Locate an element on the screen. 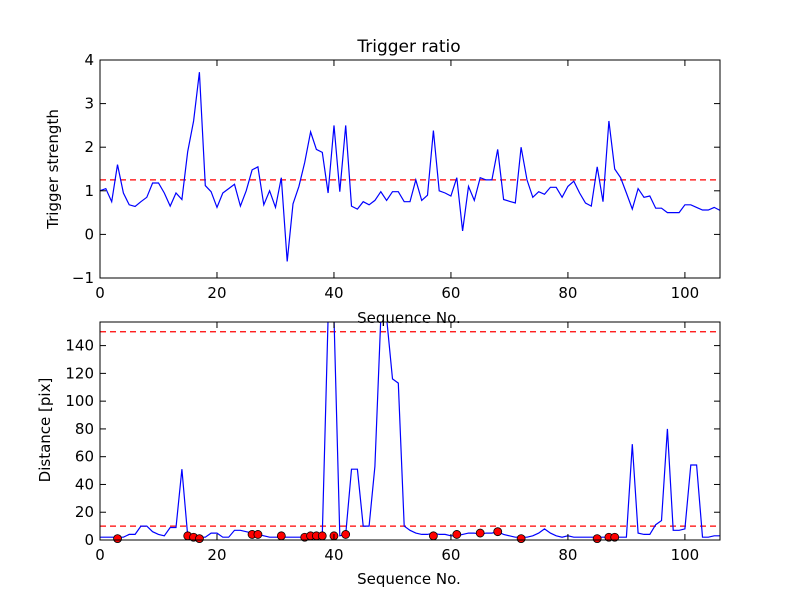  y-tick-label: 4 is located at coordinates (89, 60).